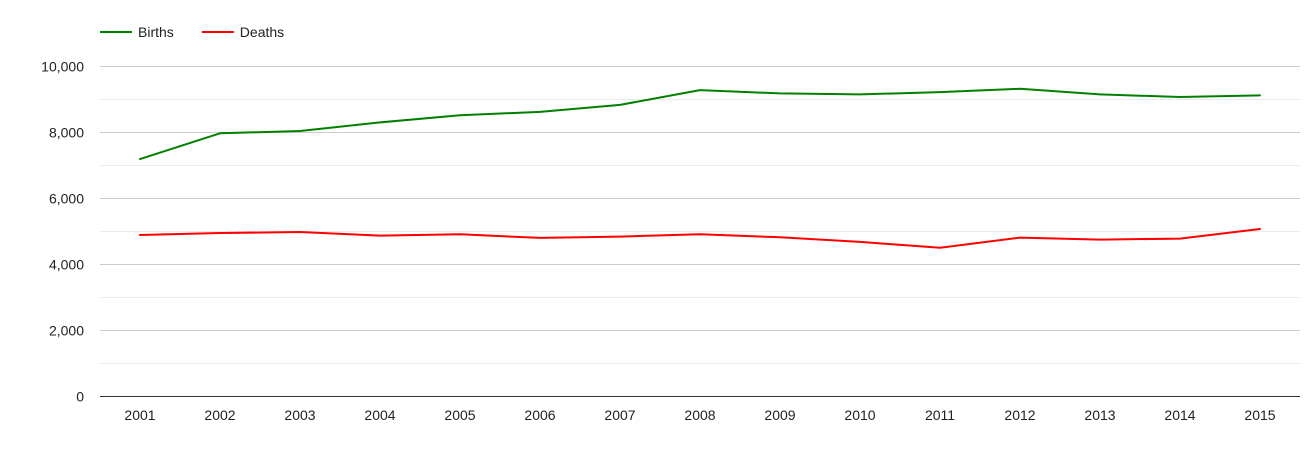 This screenshot has width=1305, height=450. I want to click on x-tick-label: 2014, so click(1179, 415).